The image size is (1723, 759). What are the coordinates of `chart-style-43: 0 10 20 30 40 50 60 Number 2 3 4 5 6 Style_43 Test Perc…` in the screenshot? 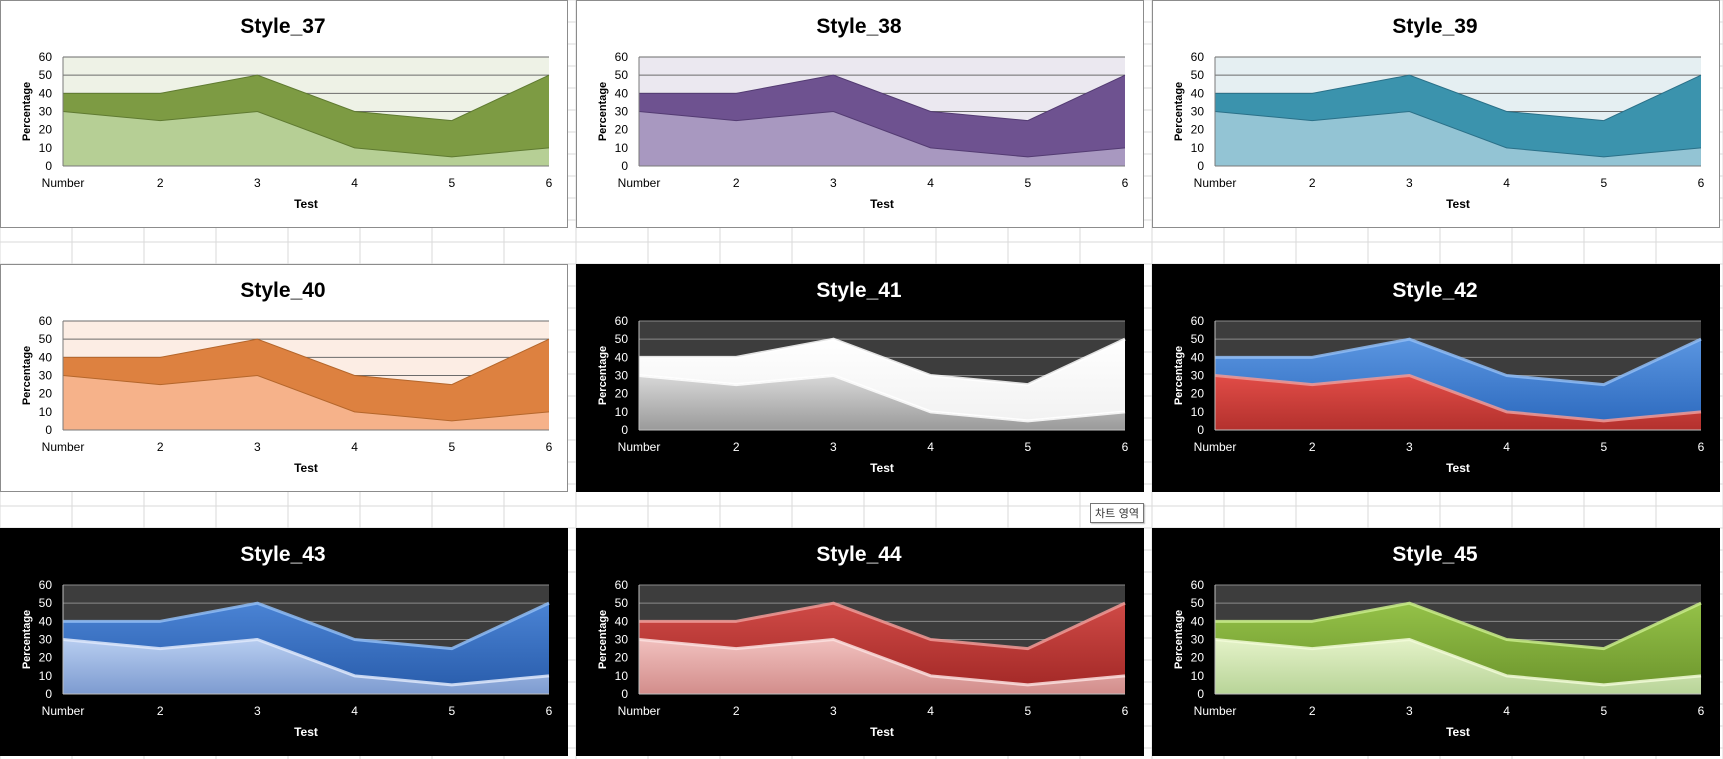 It's located at (284, 642).